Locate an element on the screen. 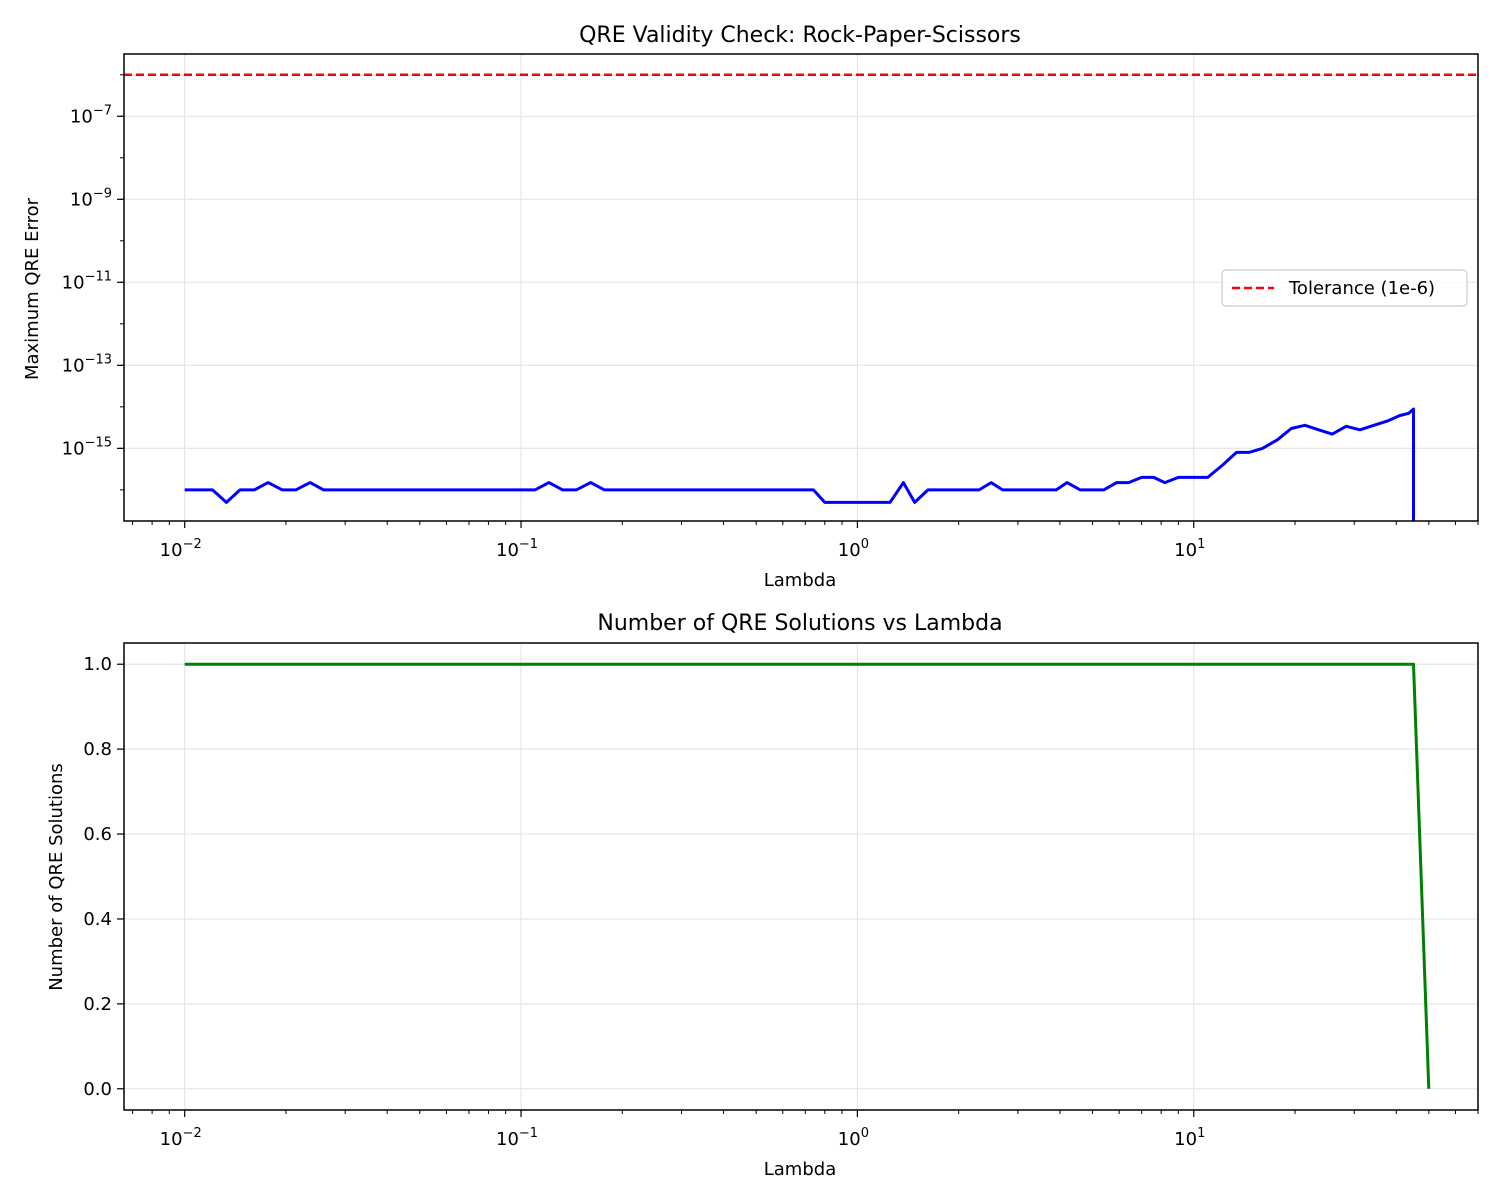 This screenshot has height=1200, width=1500. y-tick-label: 0.4 is located at coordinates (97, 919).